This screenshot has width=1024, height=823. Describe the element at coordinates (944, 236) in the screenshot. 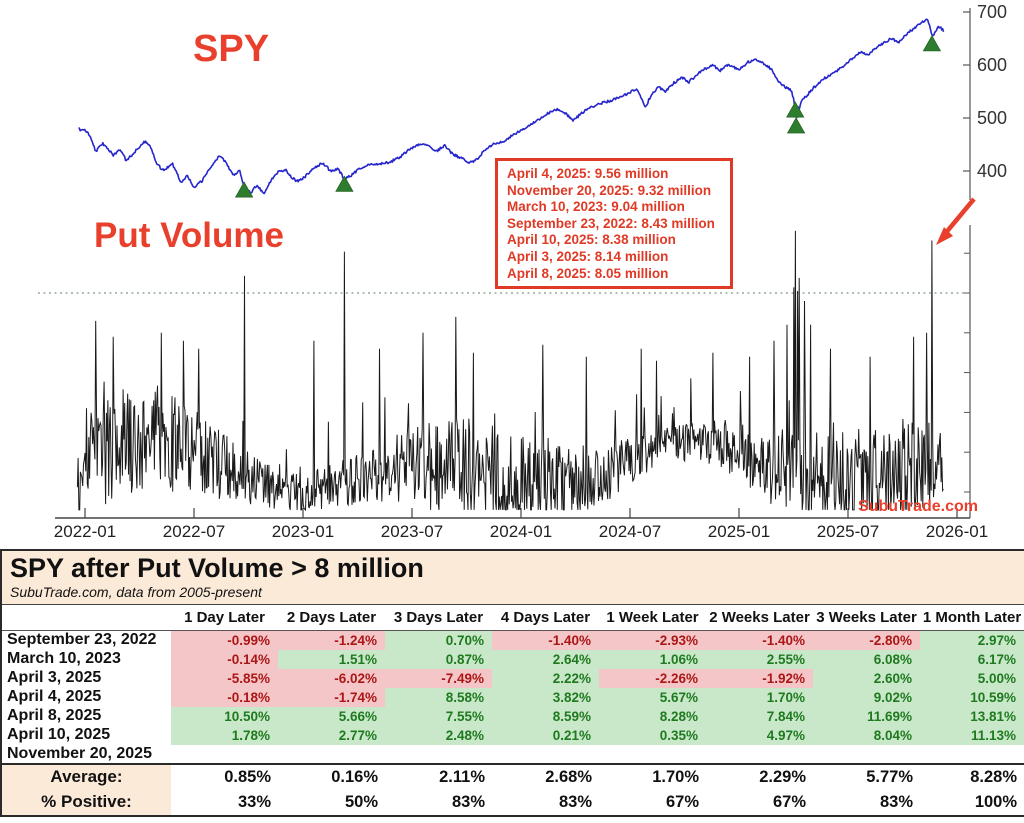

I see `annotation-arrowhead-icon` at that location.